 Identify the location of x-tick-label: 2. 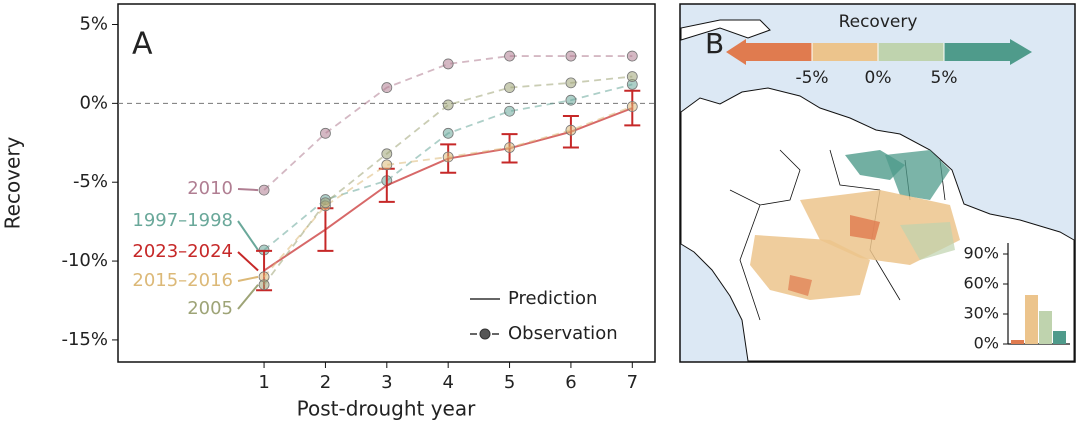
(325, 382).